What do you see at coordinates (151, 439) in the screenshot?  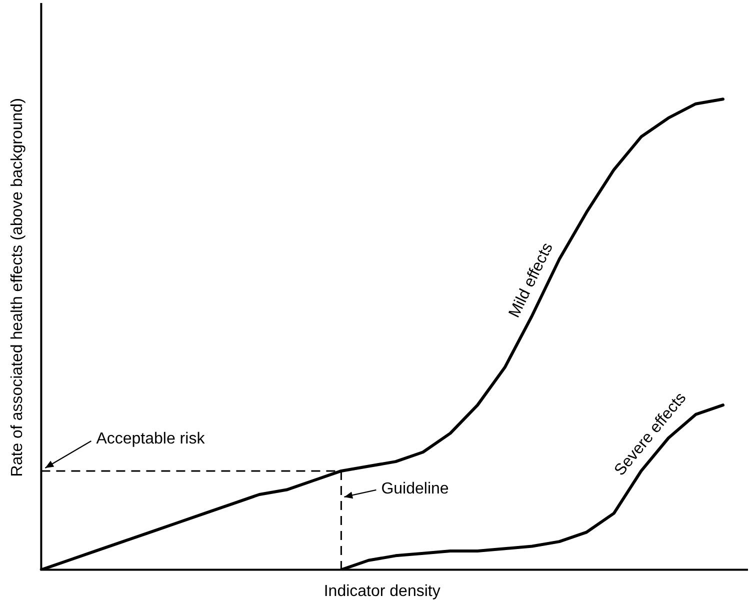 I see `ref-line-label: Acceptable risk` at bounding box center [151, 439].